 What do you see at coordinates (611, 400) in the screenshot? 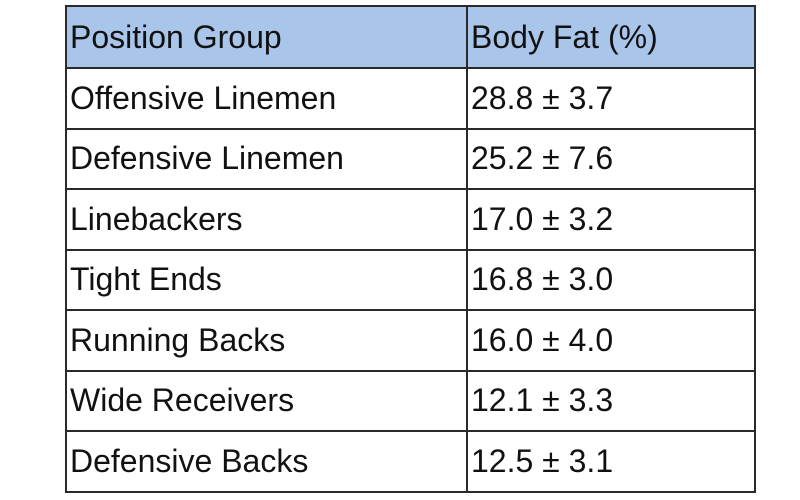
I see `body-fat-cell: 12.1 ± 3.3` at bounding box center [611, 400].